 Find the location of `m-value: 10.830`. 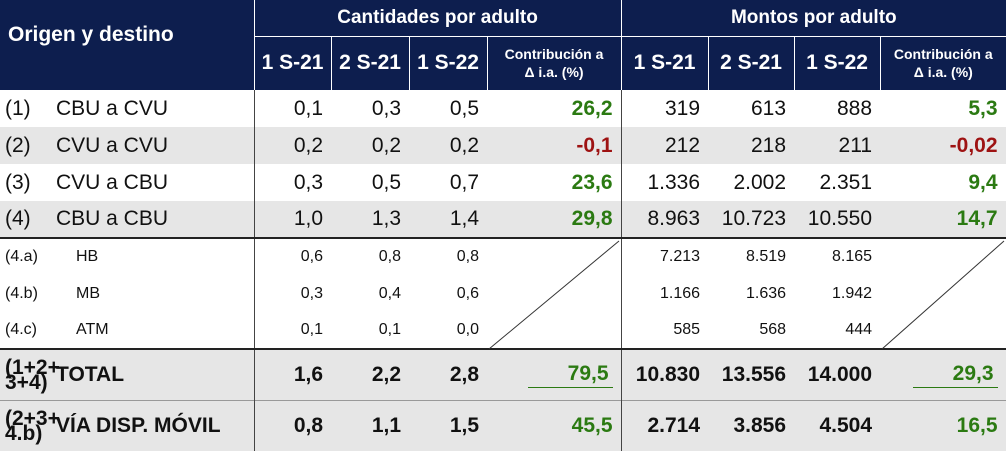

m-value: 10.830 is located at coordinates (664, 374).